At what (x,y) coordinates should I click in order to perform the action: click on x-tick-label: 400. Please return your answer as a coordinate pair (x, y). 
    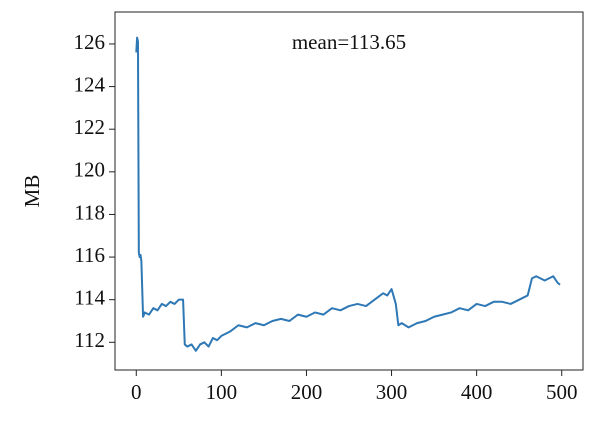
    Looking at the image, I should click on (477, 392).